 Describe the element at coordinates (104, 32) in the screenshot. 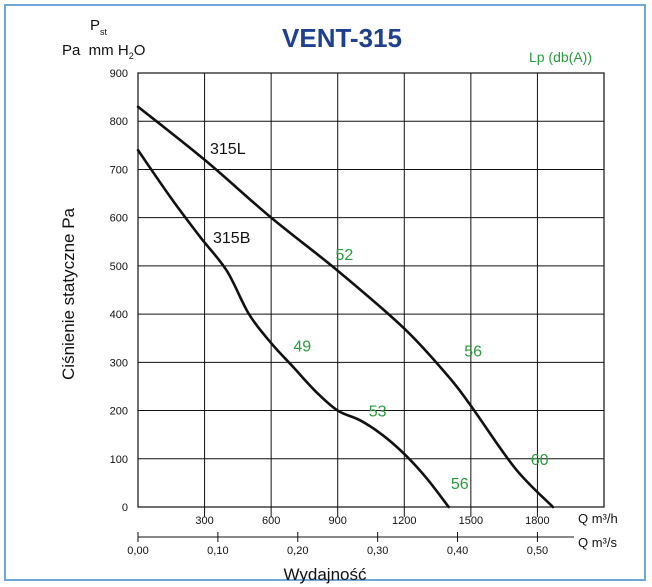

I see `y-unit-p-sub: st` at that location.